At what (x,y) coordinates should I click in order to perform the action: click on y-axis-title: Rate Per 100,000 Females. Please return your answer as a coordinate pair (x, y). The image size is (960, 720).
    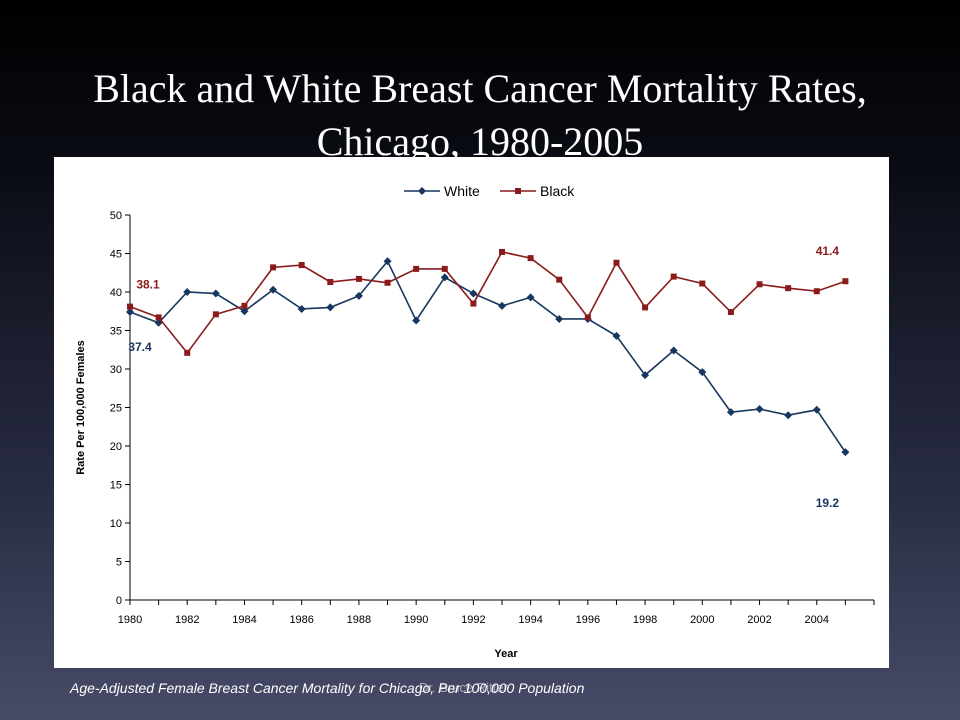
    Looking at the image, I should click on (81, 407).